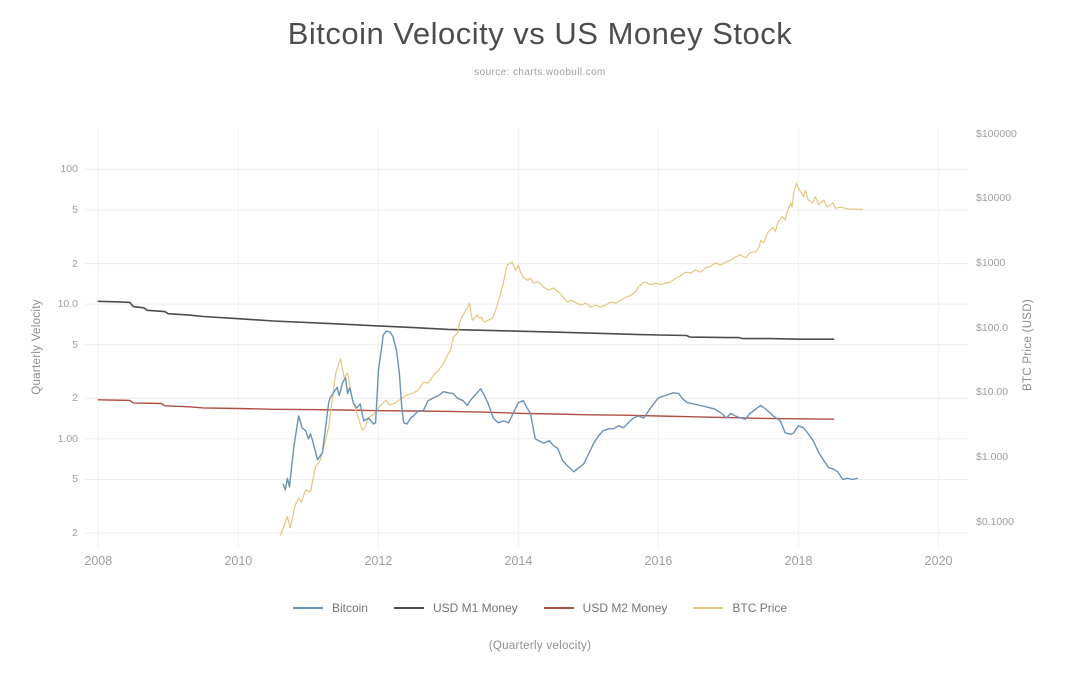 The width and height of the screenshot is (1080, 675). What do you see at coordinates (995, 521) in the screenshot?
I see `y-right-tick-label: $0.1000` at bounding box center [995, 521].